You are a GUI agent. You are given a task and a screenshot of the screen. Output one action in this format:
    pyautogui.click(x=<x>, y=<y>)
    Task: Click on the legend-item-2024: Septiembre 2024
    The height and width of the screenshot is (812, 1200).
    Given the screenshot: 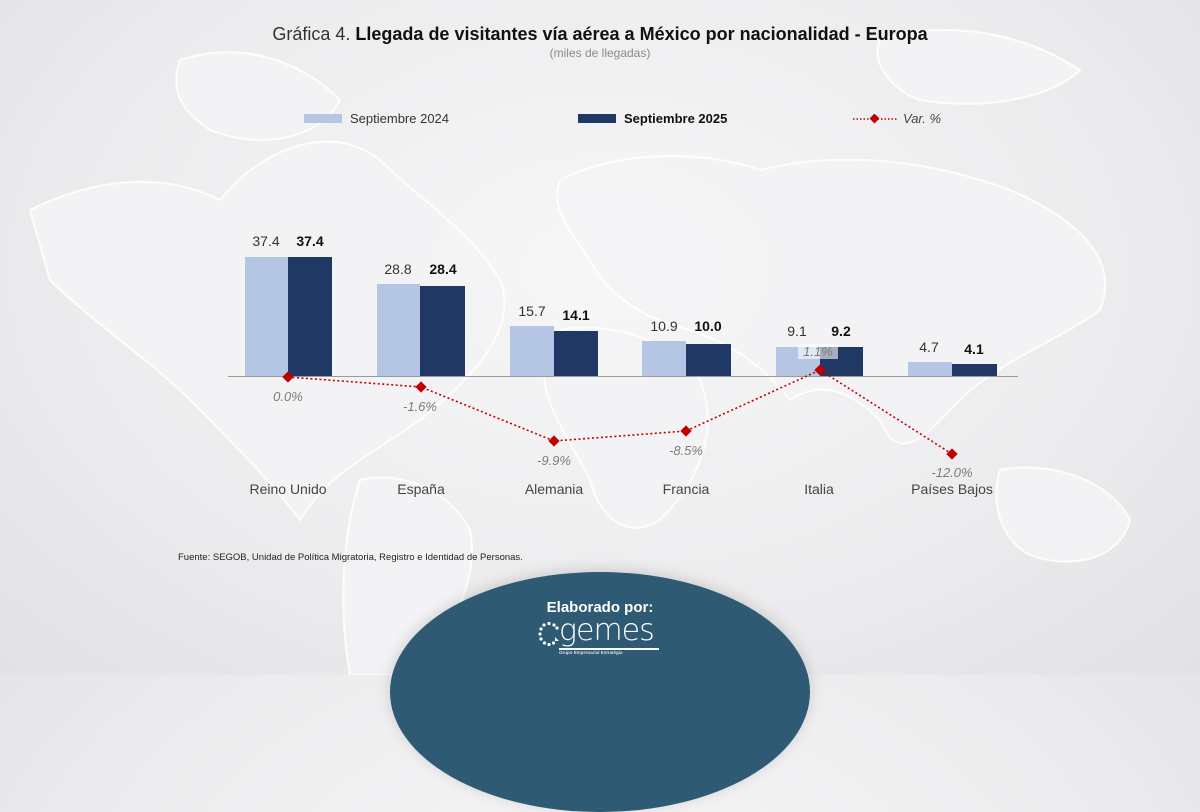 What is the action you would take?
    pyautogui.click(x=376, y=118)
    